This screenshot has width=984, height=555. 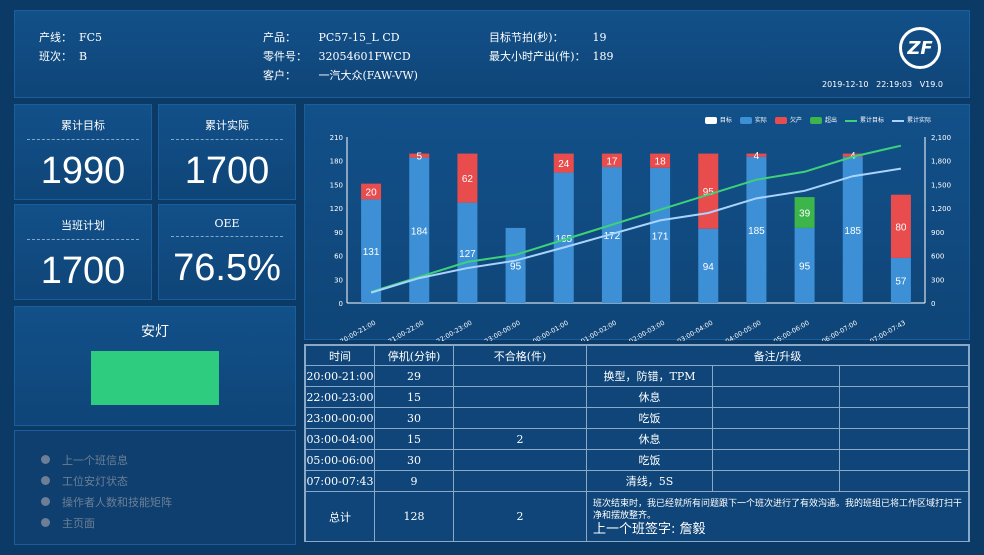 What do you see at coordinates (168, 459) in the screenshot?
I see `nav-item-previous-shift: 上一个班信息` at bounding box center [168, 459].